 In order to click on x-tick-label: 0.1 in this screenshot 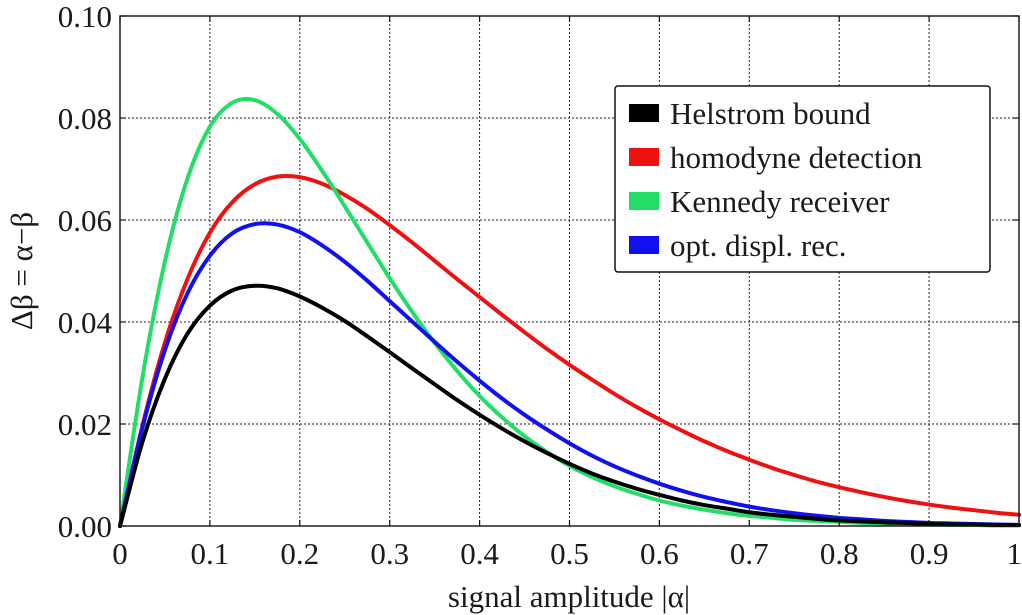, I will do `click(210, 553)`.